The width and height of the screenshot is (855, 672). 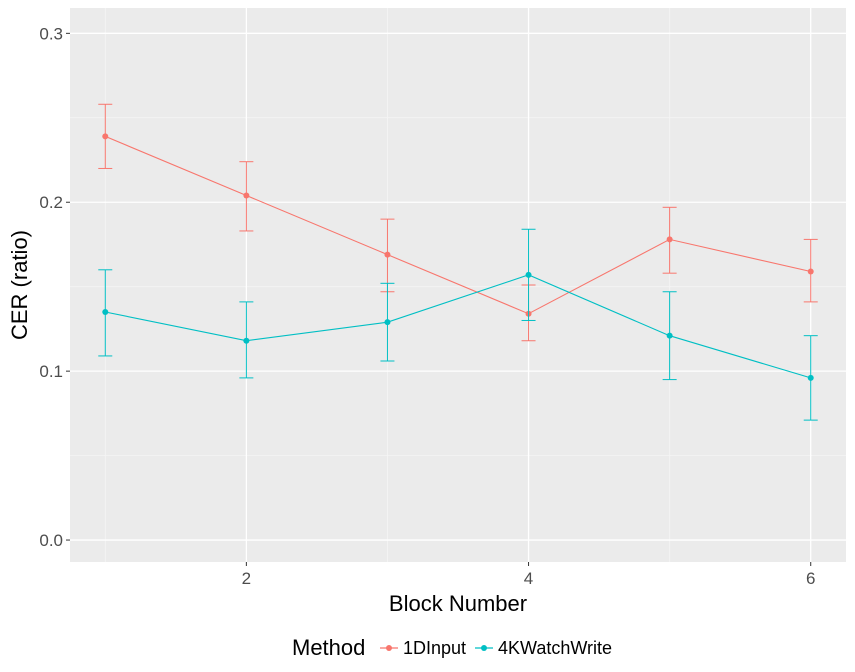 I want to click on x-tick-label: 2, so click(x=246, y=578).